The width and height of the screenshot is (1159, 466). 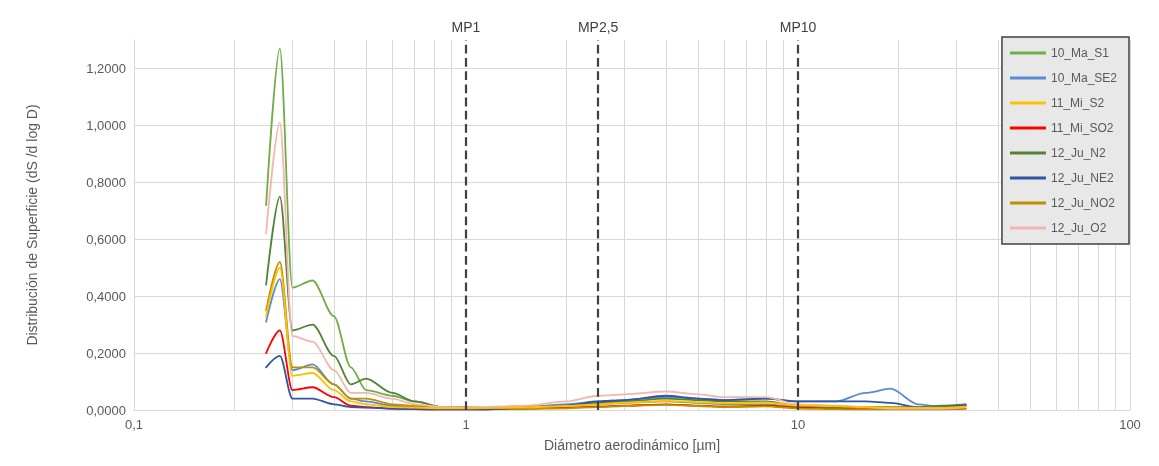 I want to click on legend-label: 12_Ju_O2, so click(x=1078, y=228).